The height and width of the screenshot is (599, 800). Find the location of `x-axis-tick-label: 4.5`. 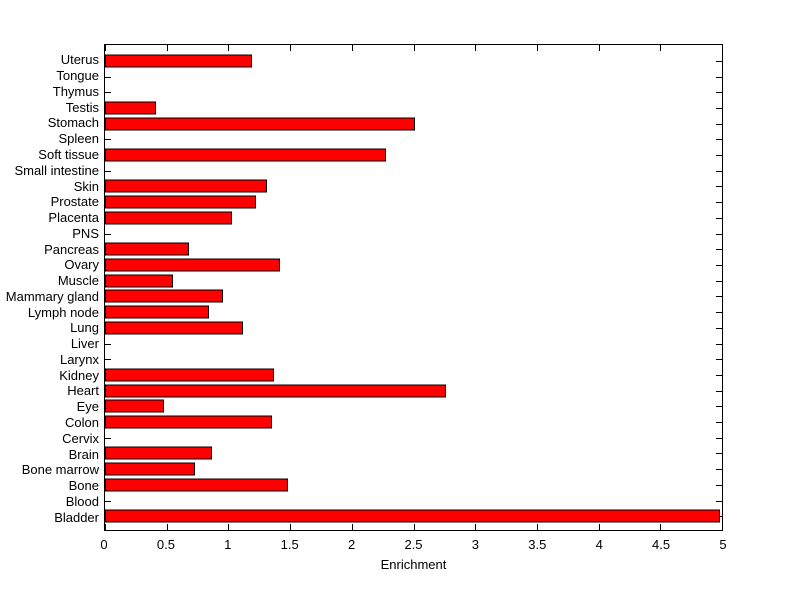

x-axis-tick-label: 4.5 is located at coordinates (661, 544).